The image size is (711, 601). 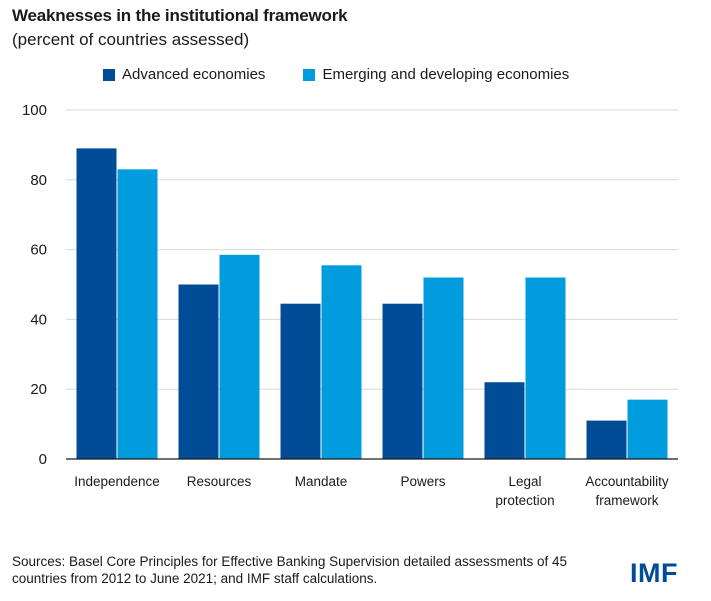 I want to click on legend-item-advanced: Advanced economies, so click(x=184, y=74).